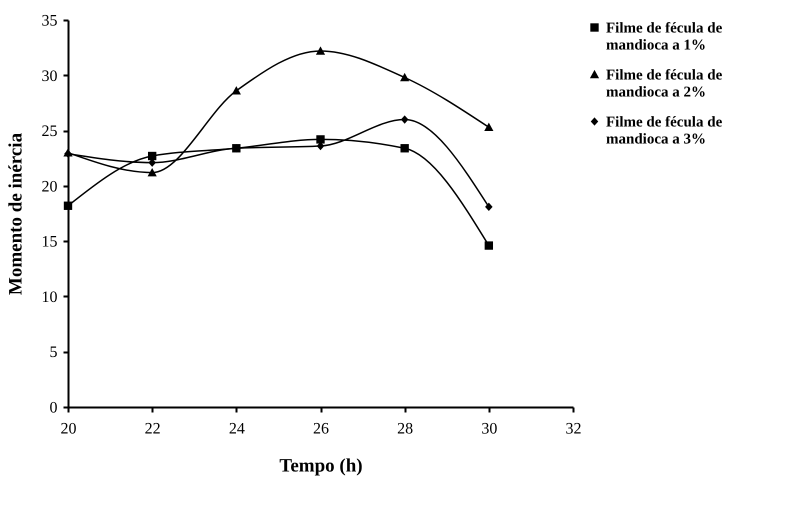  I want to click on x-tick-label: 32, so click(574, 429).